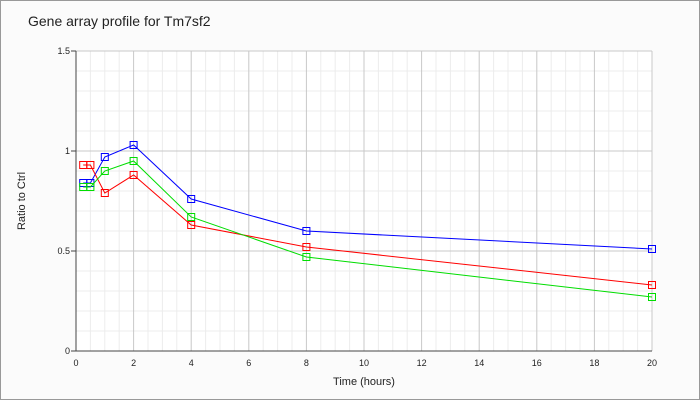 Image resolution: width=700 pixels, height=401 pixels. What do you see at coordinates (75, 363) in the screenshot?
I see `x-tick-label: 0` at bounding box center [75, 363].